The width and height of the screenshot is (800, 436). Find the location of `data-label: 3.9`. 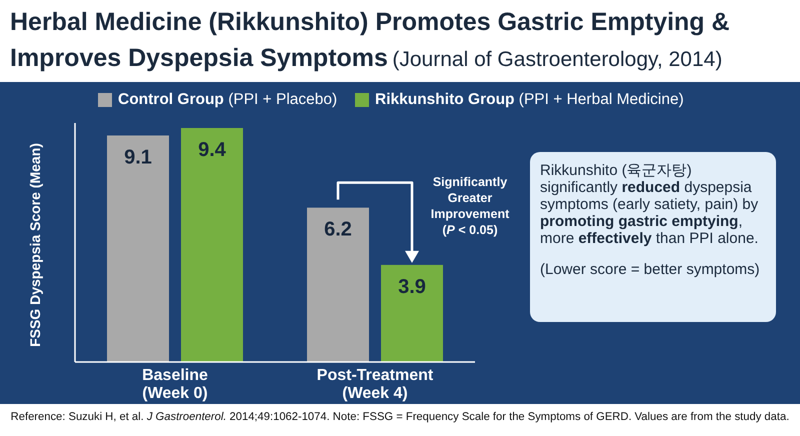

data-label: 3.9 is located at coordinates (412, 287).